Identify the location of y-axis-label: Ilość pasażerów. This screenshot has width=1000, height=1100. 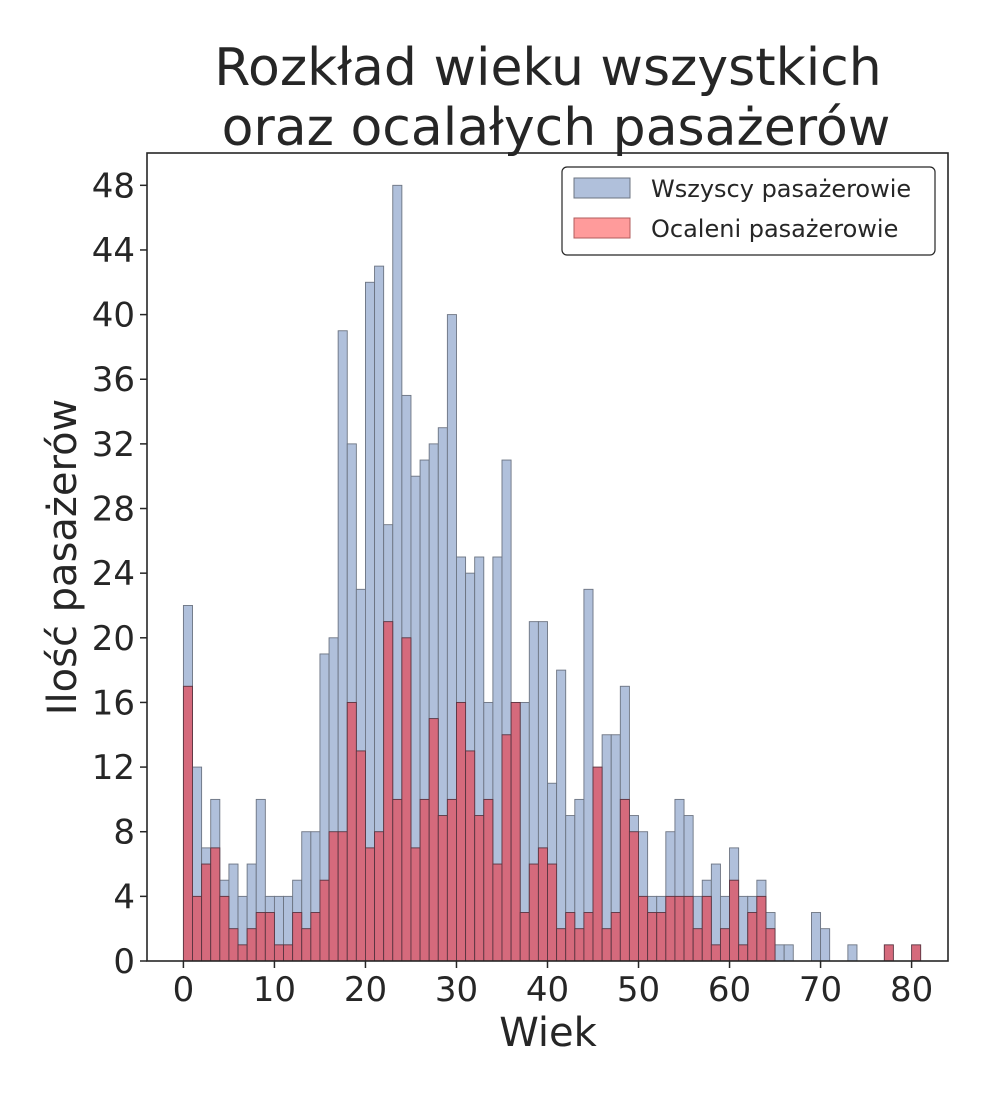
(63, 557).